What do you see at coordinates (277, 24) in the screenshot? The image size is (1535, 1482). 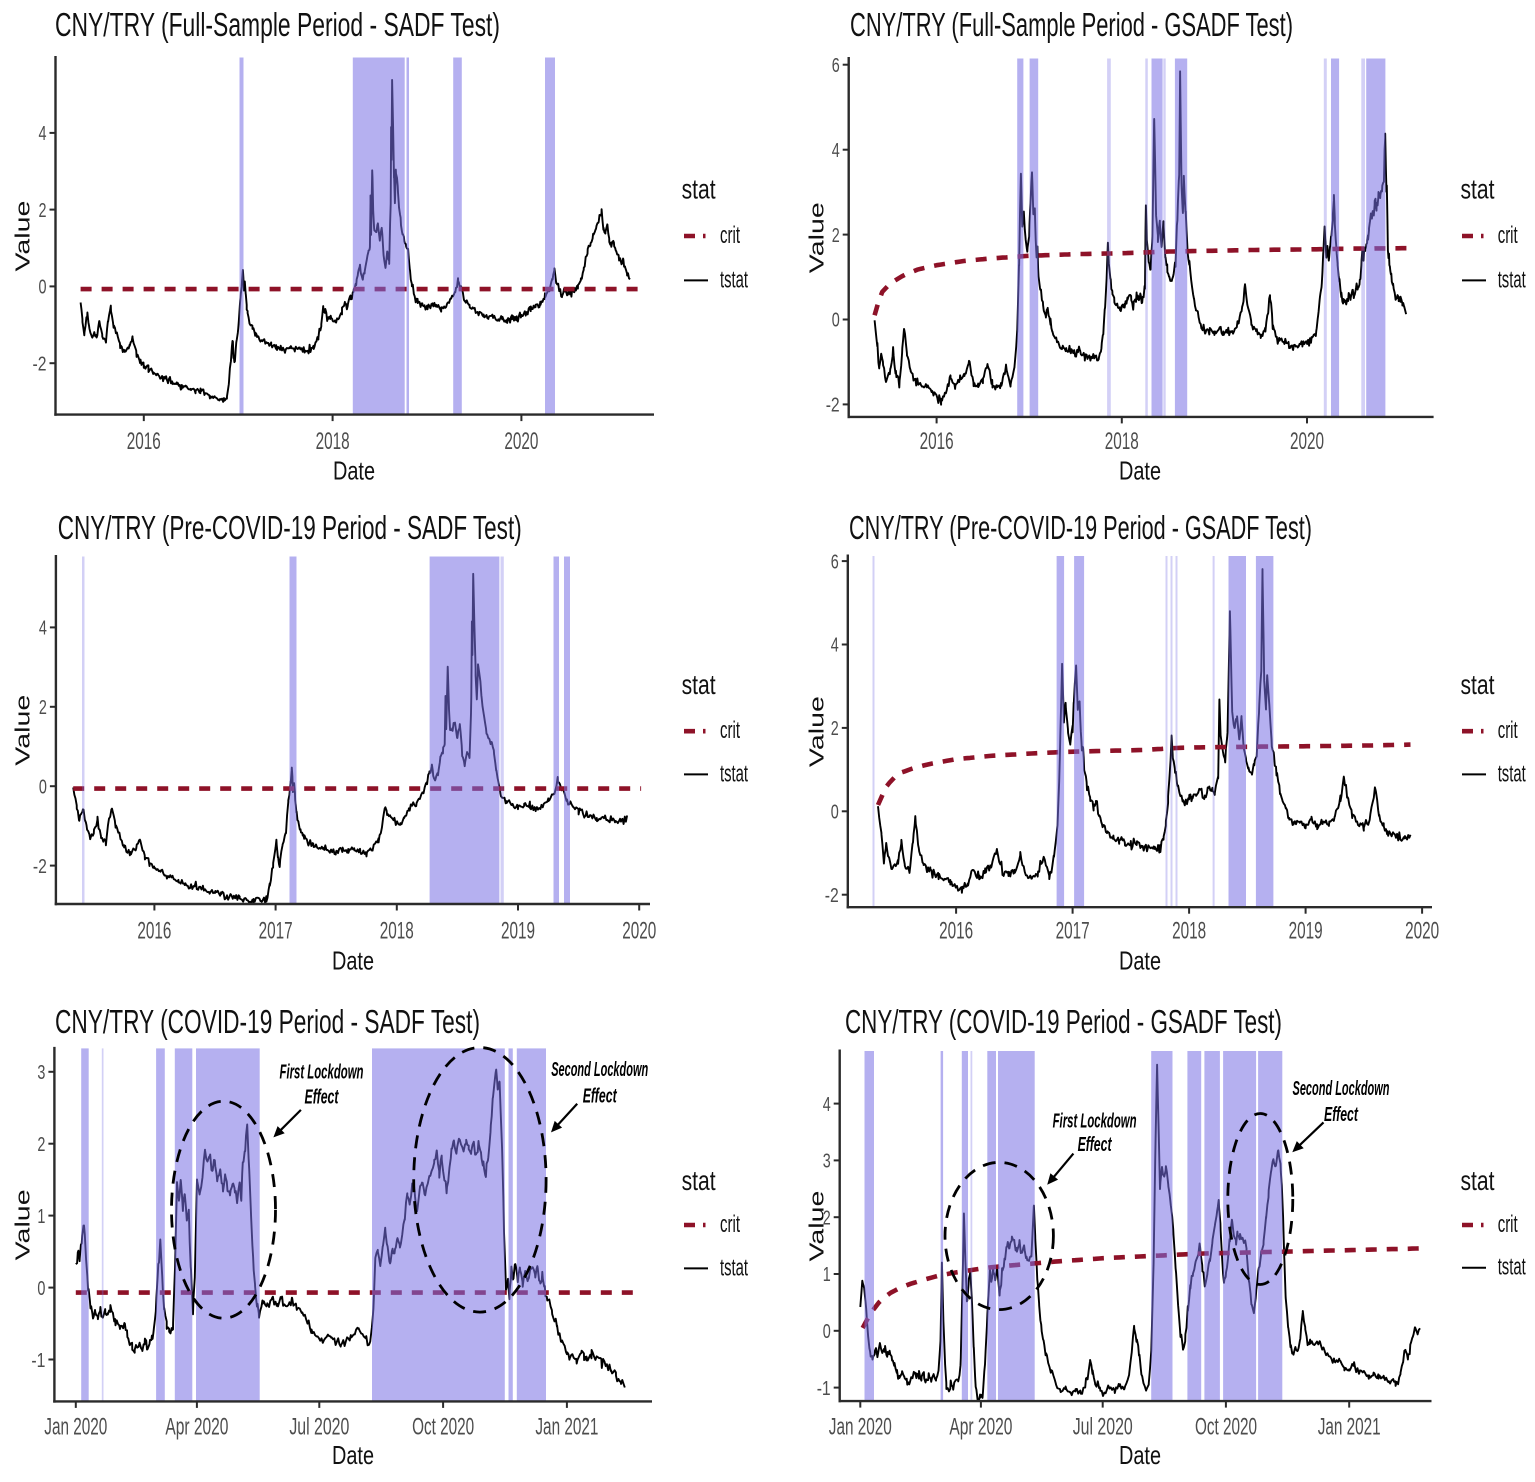 I see `svg-text:CNY/TRY (Full-Sample Period -: CNY/TRY (Full-Sample Period - SADF Test)` at bounding box center [277, 24].